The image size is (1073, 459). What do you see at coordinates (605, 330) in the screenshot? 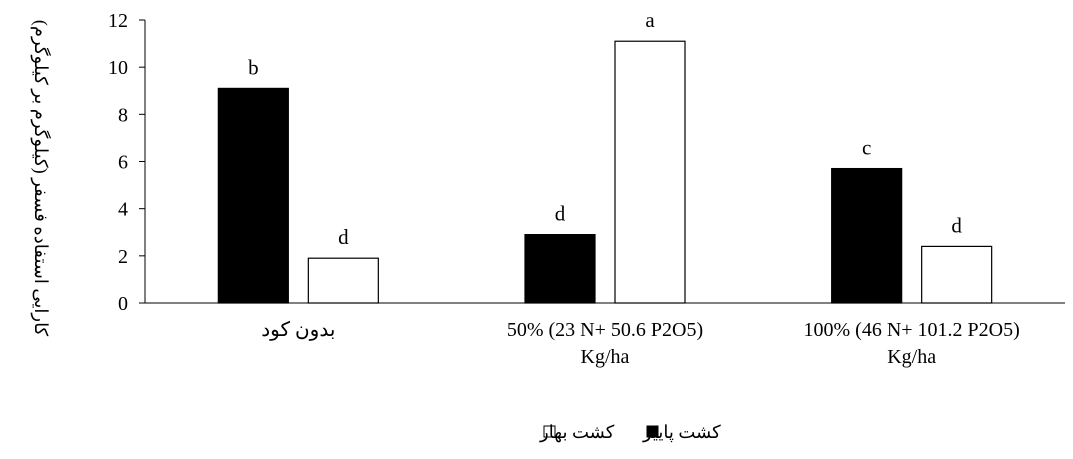
I see `category-label: 50% (23 N+ 50.6 P2O5)` at bounding box center [605, 330].